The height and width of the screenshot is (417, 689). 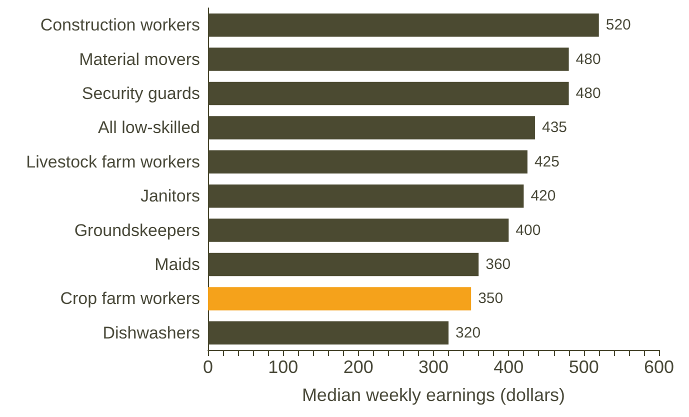 What do you see at coordinates (468, 333) in the screenshot?
I see `data-label: 320` at bounding box center [468, 333].